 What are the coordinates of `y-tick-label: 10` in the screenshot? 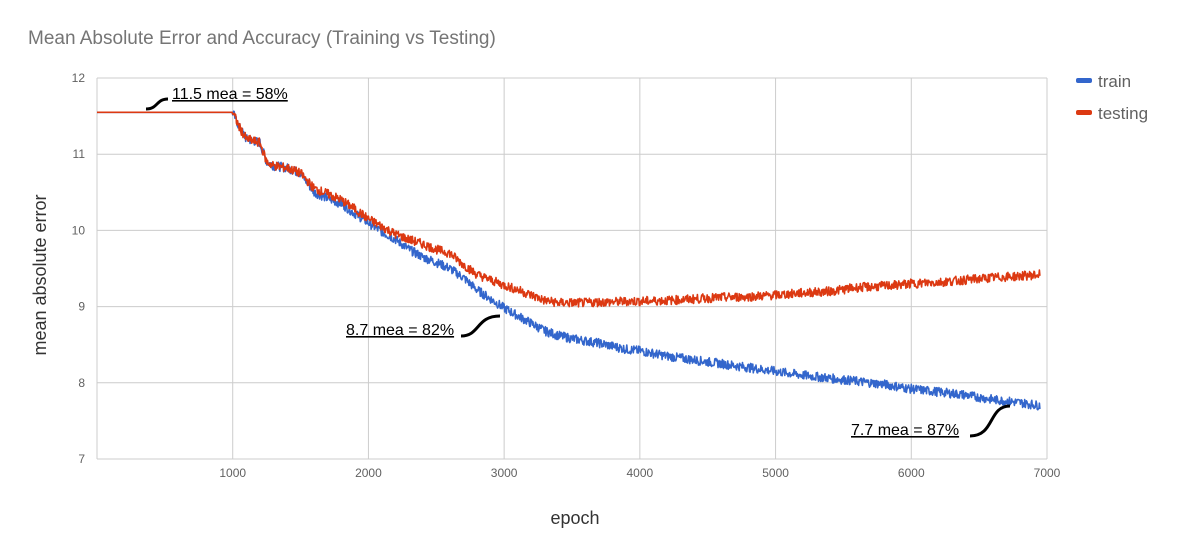 It's located at (79, 230).